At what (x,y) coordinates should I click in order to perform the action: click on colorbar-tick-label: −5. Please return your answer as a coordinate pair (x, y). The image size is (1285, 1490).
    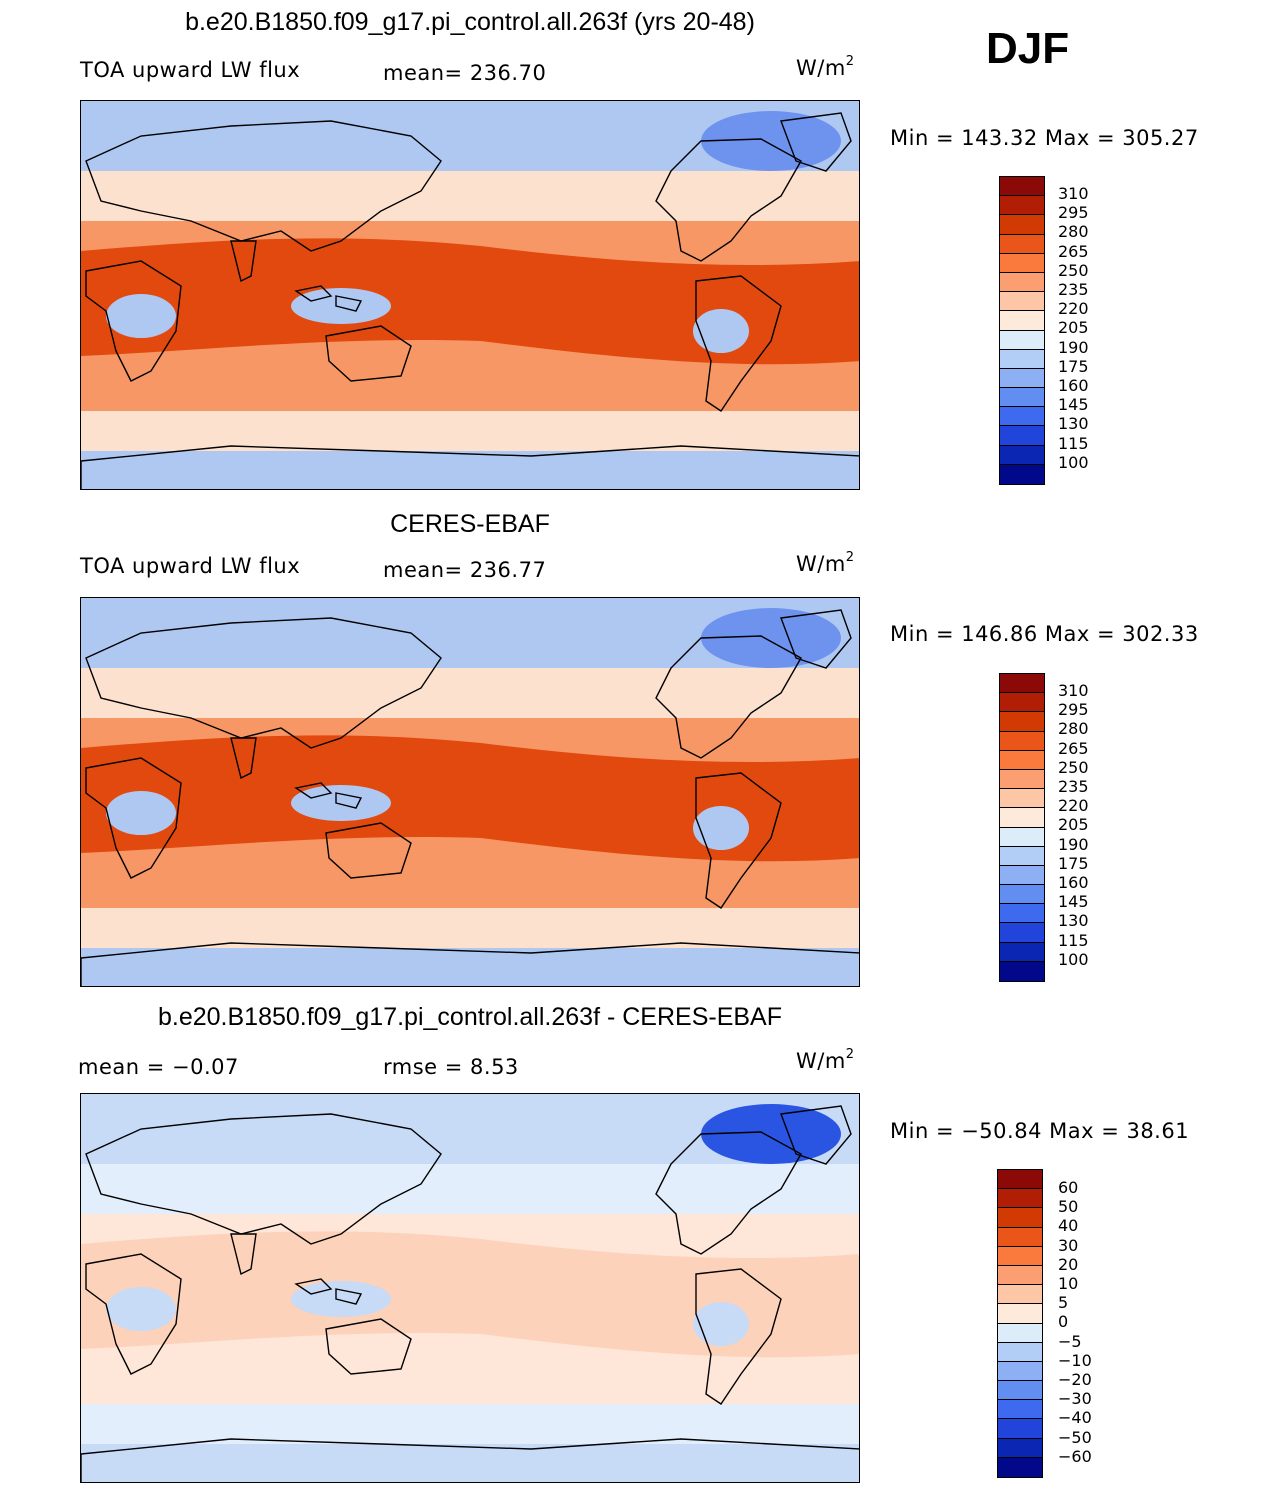
    Looking at the image, I should click on (1070, 1341).